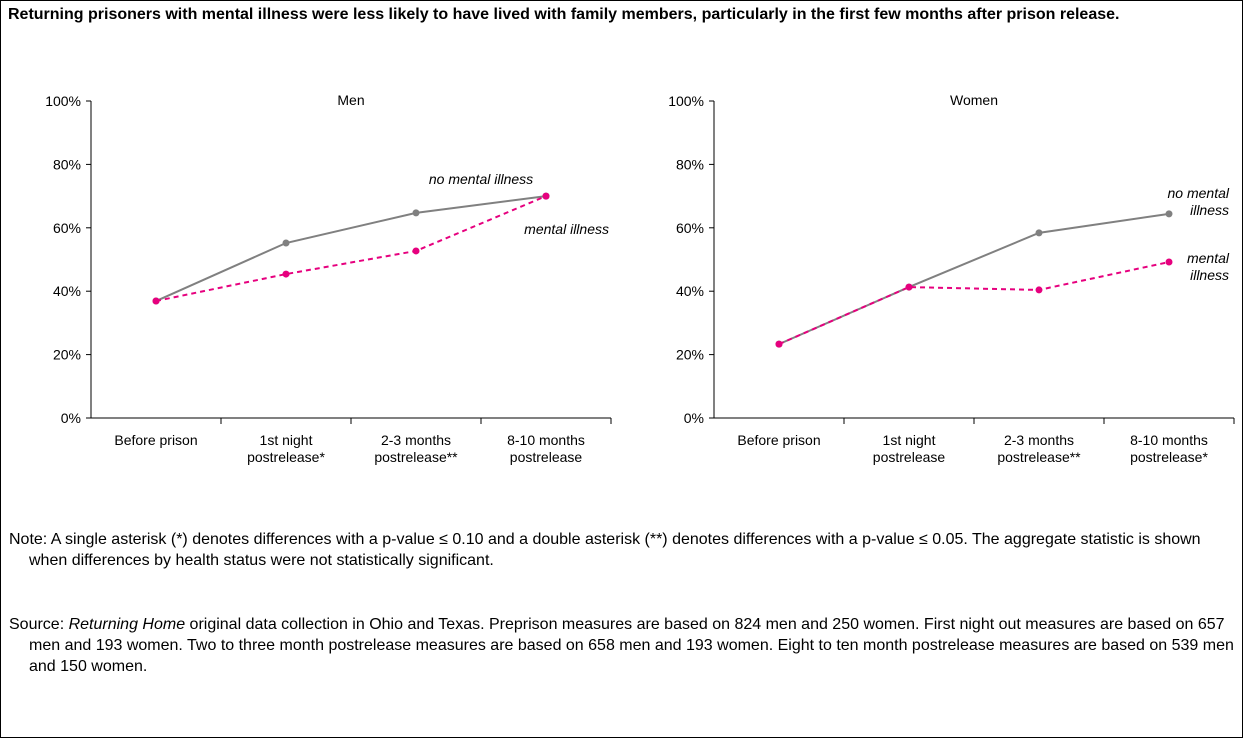 This screenshot has height=738, width=1243. What do you see at coordinates (350, 100) in the screenshot?
I see `chart-title: Men` at bounding box center [350, 100].